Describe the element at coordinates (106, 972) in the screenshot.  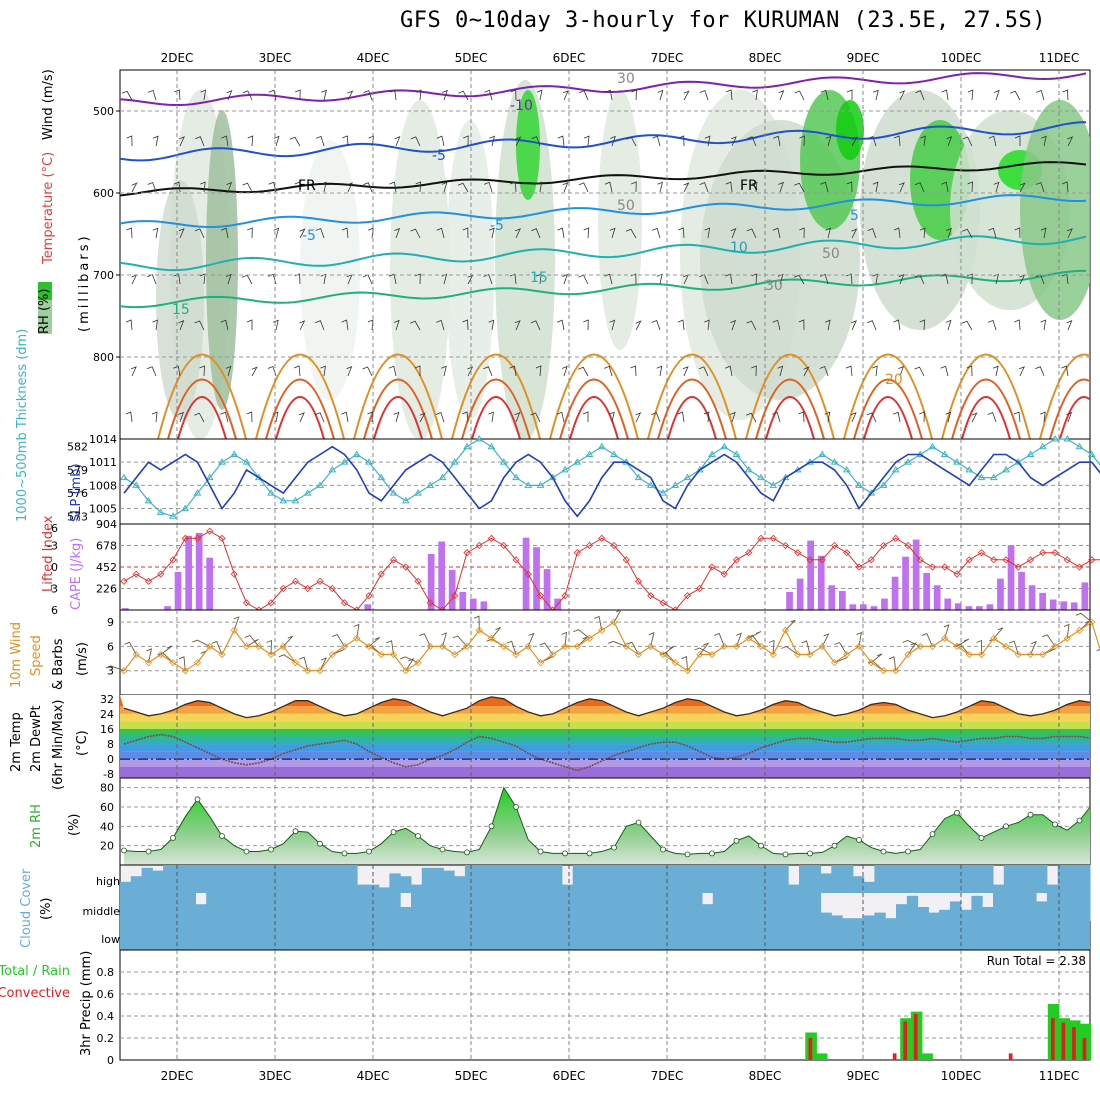
I see `precip-tick: 0.8` at that location.